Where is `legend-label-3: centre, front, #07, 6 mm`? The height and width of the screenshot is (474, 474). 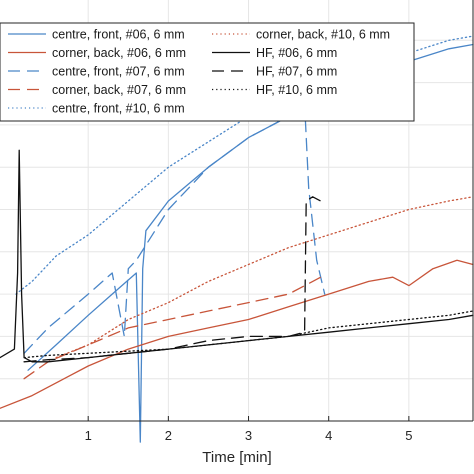 legend-label-3: centre, front, #07, 6 mm is located at coordinates (118, 72).